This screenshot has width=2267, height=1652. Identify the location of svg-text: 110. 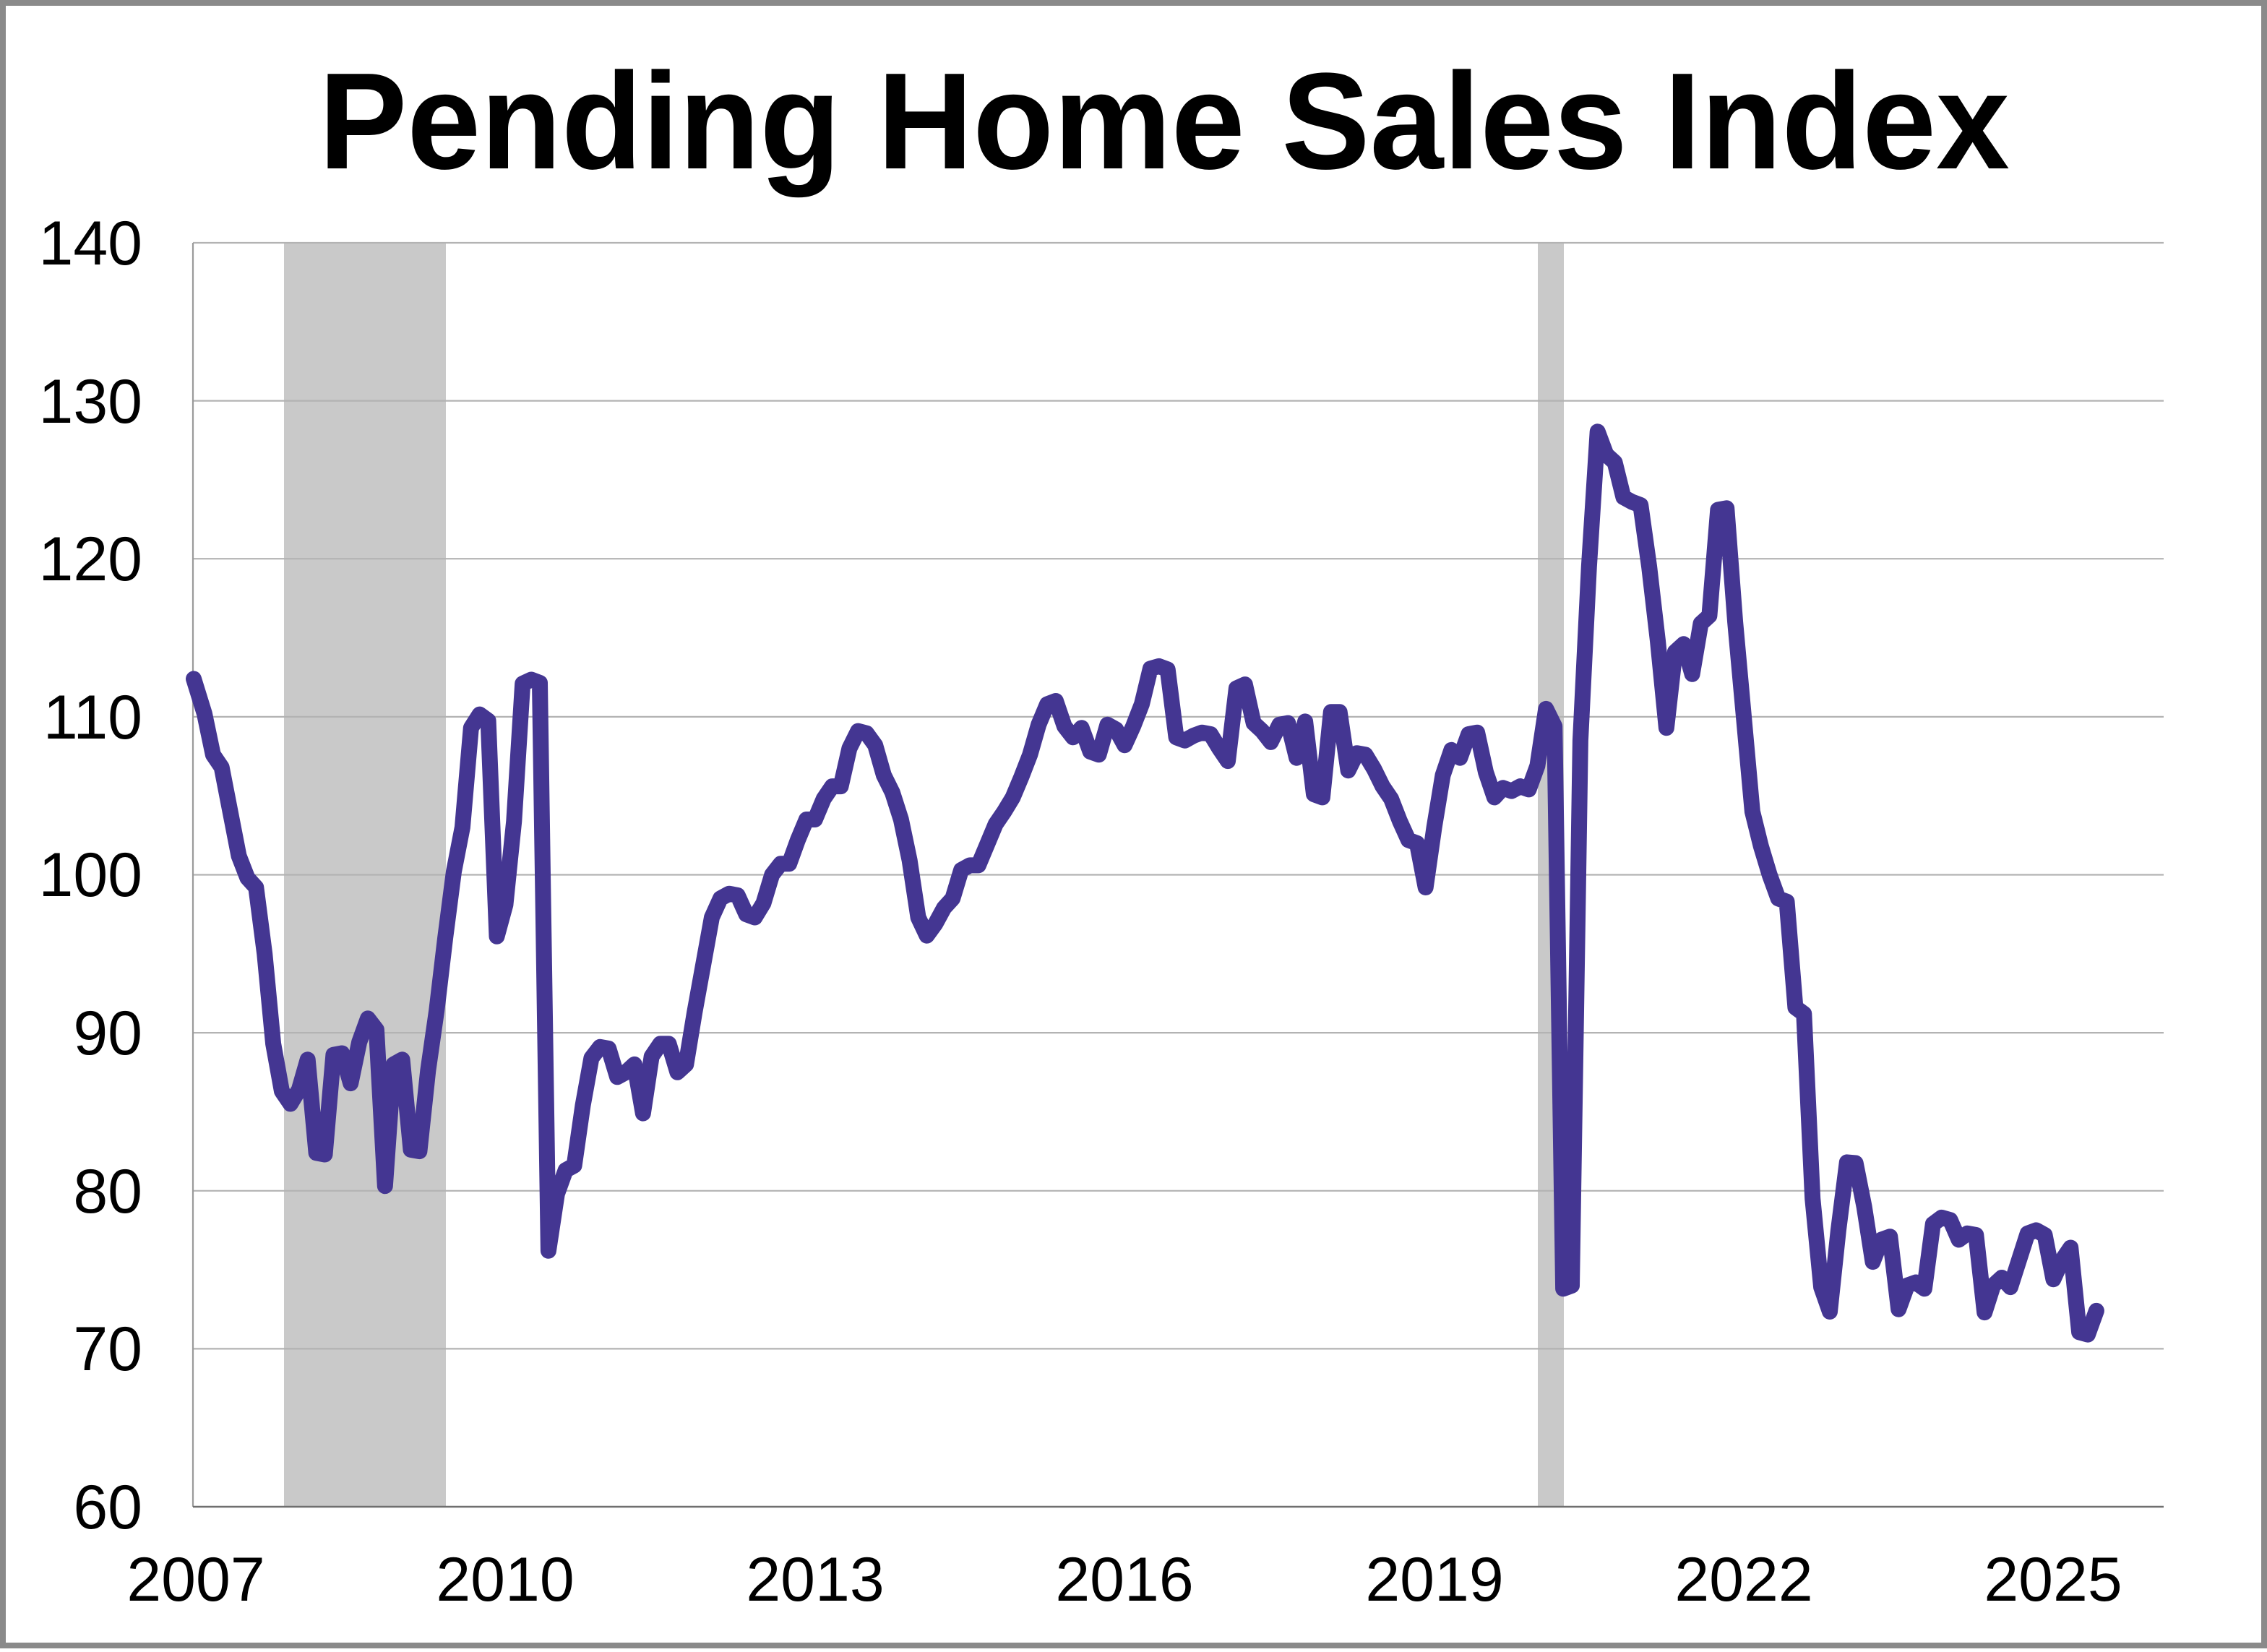
(92, 717).